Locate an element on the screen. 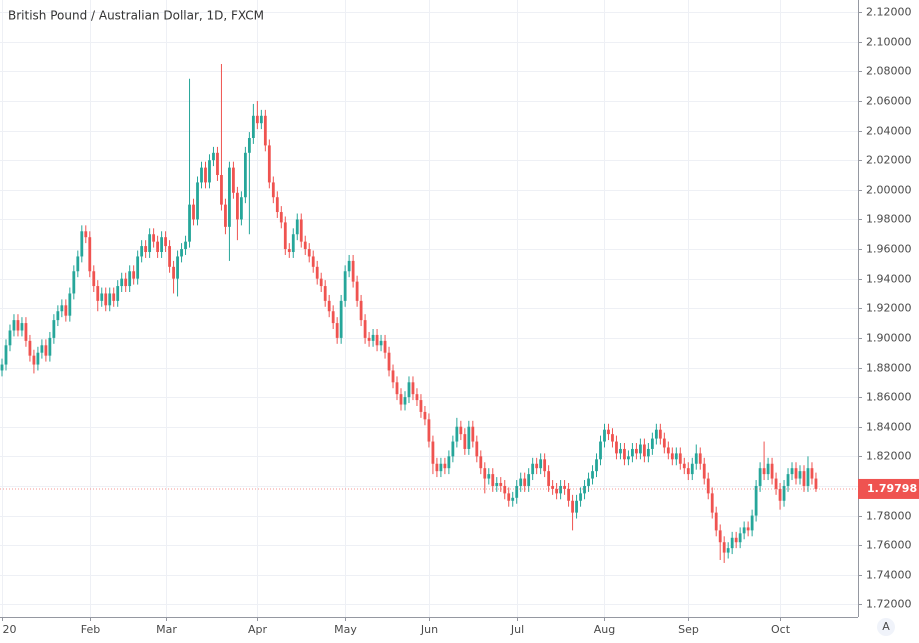 The width and height of the screenshot is (919, 643). y-tick-label: 1.78000 is located at coordinates (889, 516).